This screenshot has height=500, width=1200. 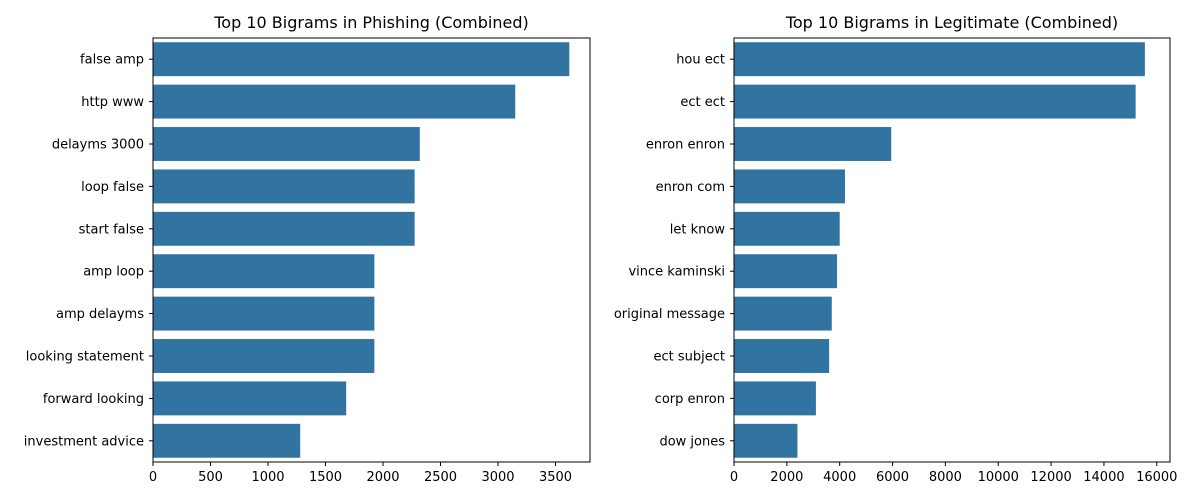 I want to click on phishing-category-label: amp loop, so click(x=113, y=272).